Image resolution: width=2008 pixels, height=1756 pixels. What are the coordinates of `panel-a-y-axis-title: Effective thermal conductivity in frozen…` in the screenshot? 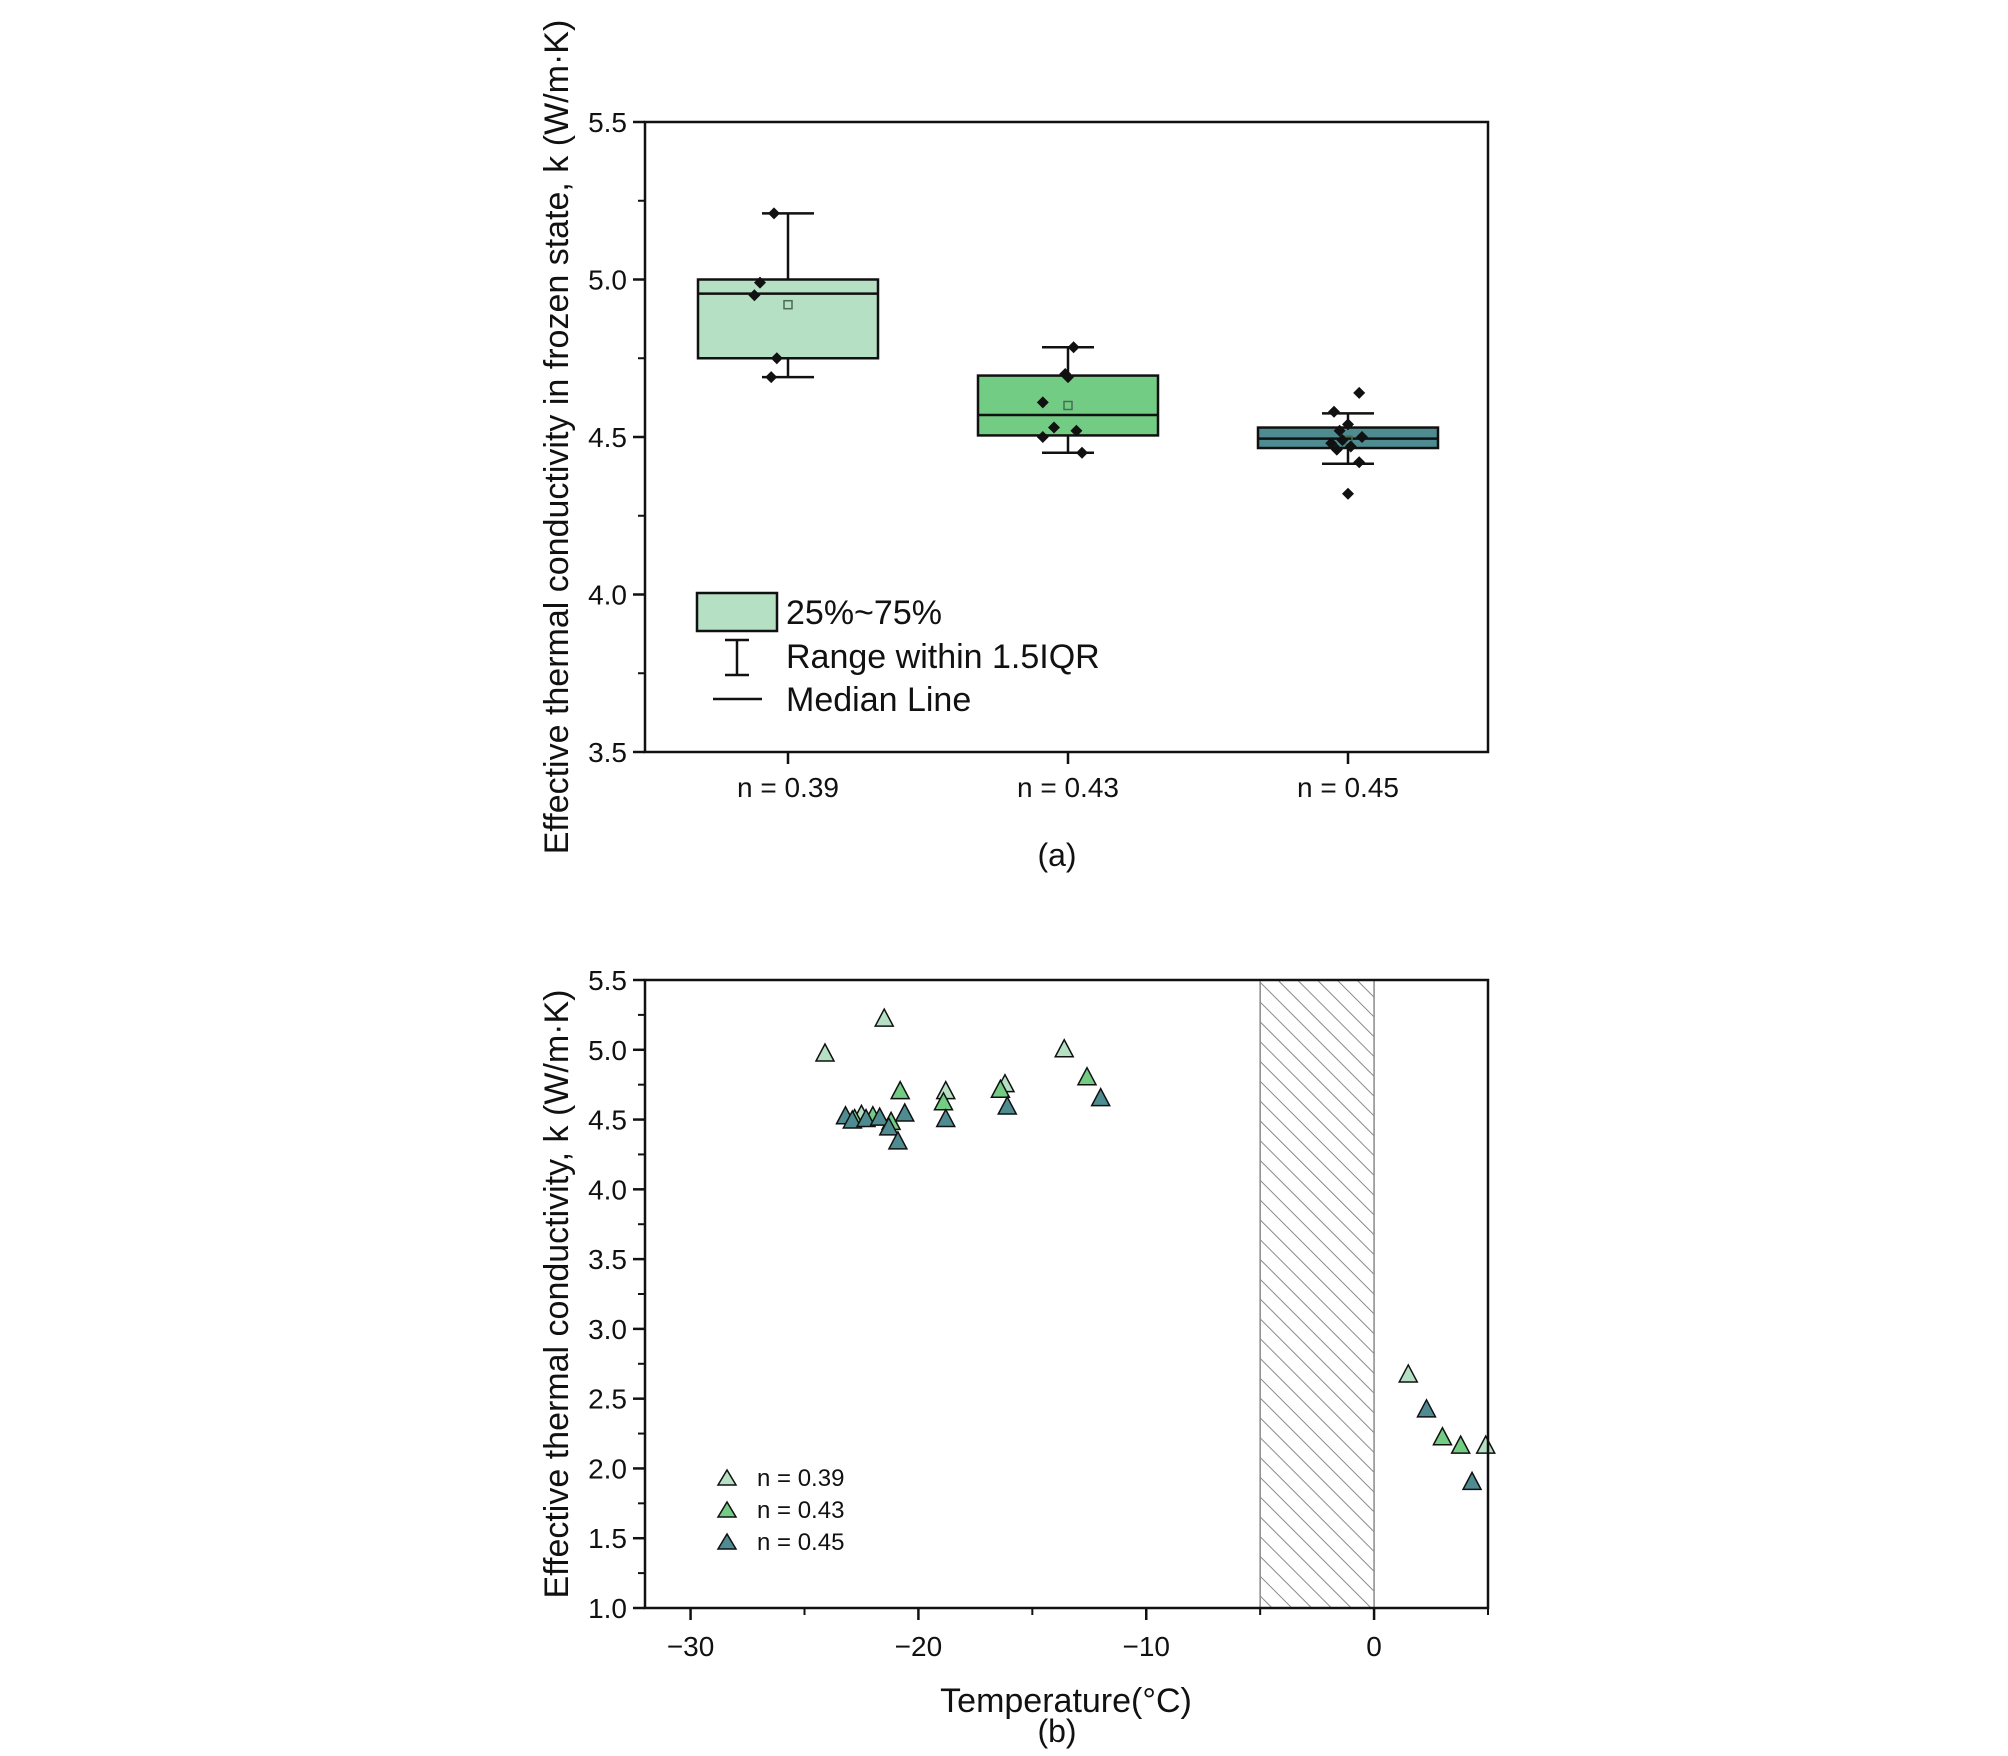 It's located at (557, 437).